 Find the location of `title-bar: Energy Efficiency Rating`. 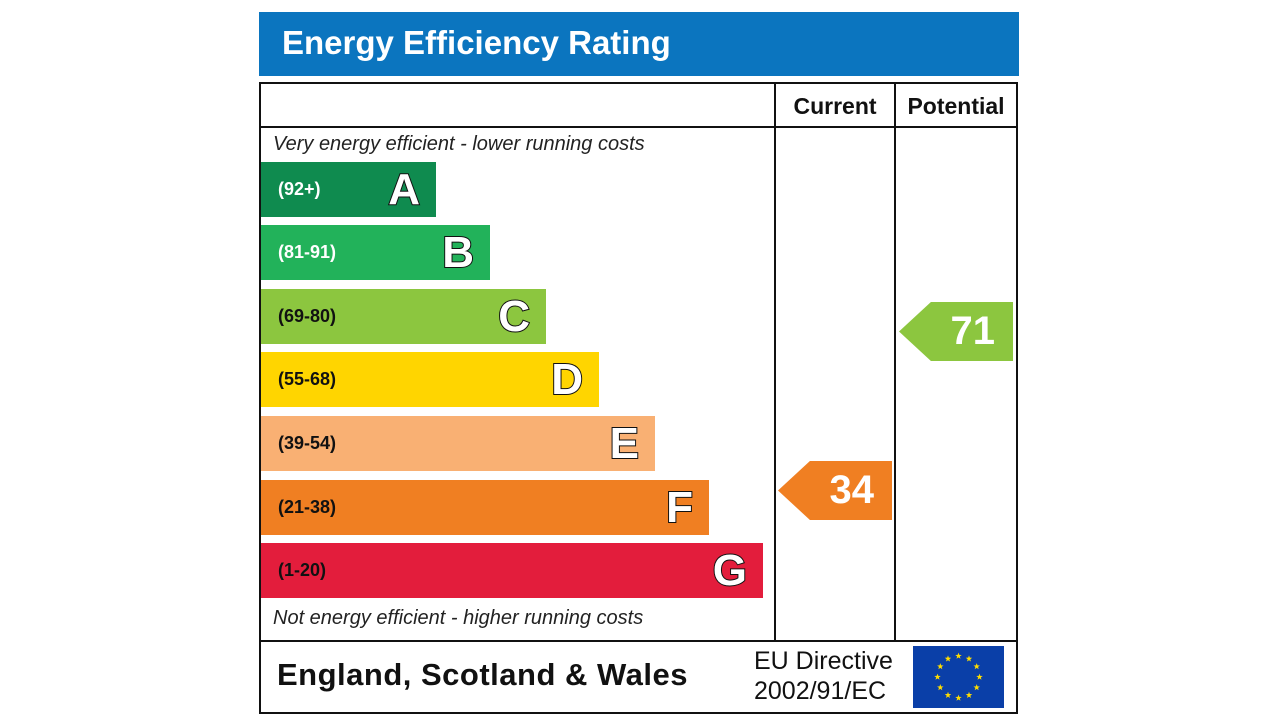

title-bar: Energy Efficiency Rating is located at coordinates (639, 44).